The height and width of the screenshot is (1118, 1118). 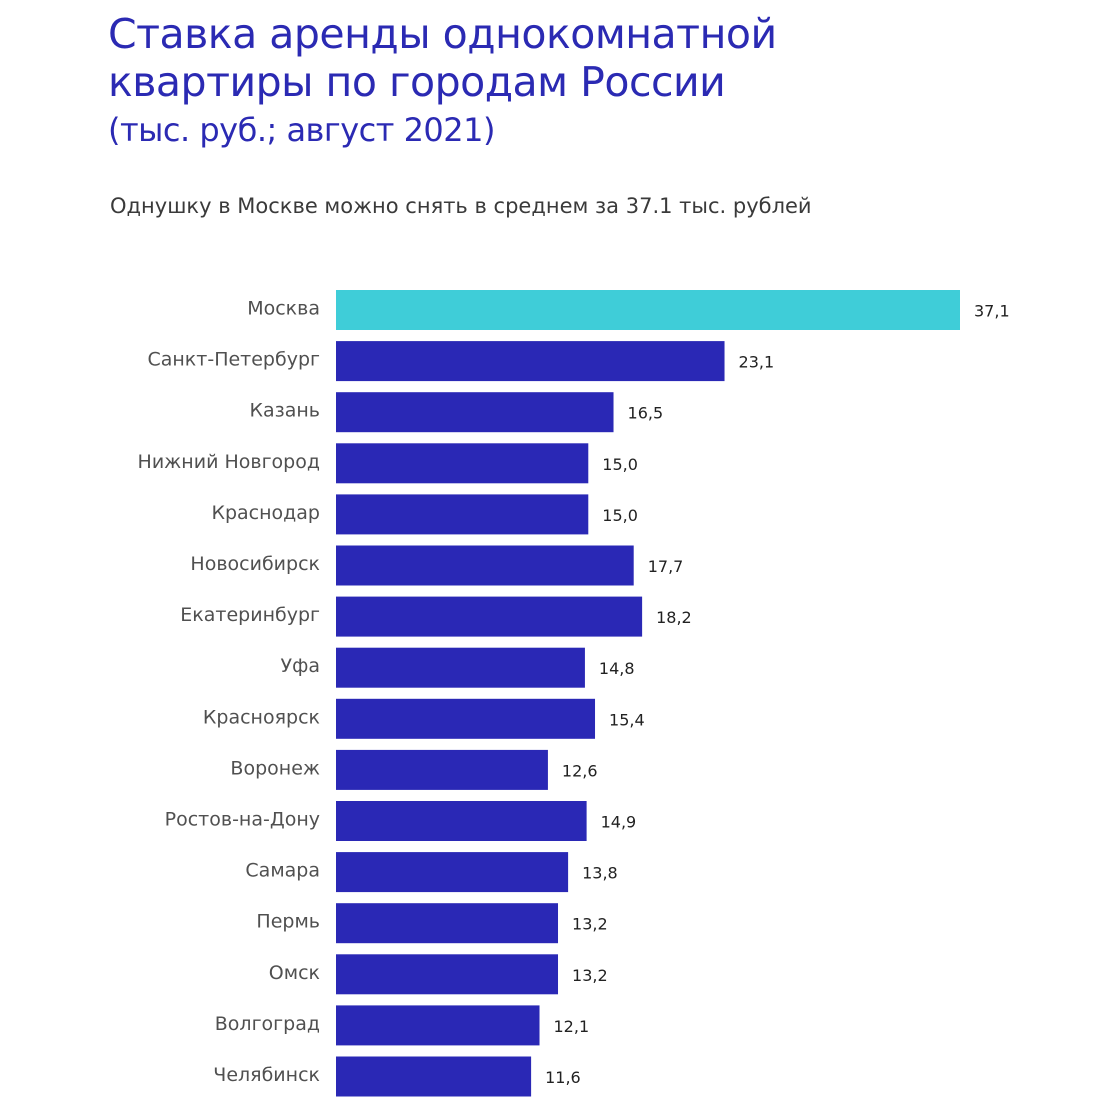 I want to click on value-label-2: 16,5, so click(x=646, y=413).